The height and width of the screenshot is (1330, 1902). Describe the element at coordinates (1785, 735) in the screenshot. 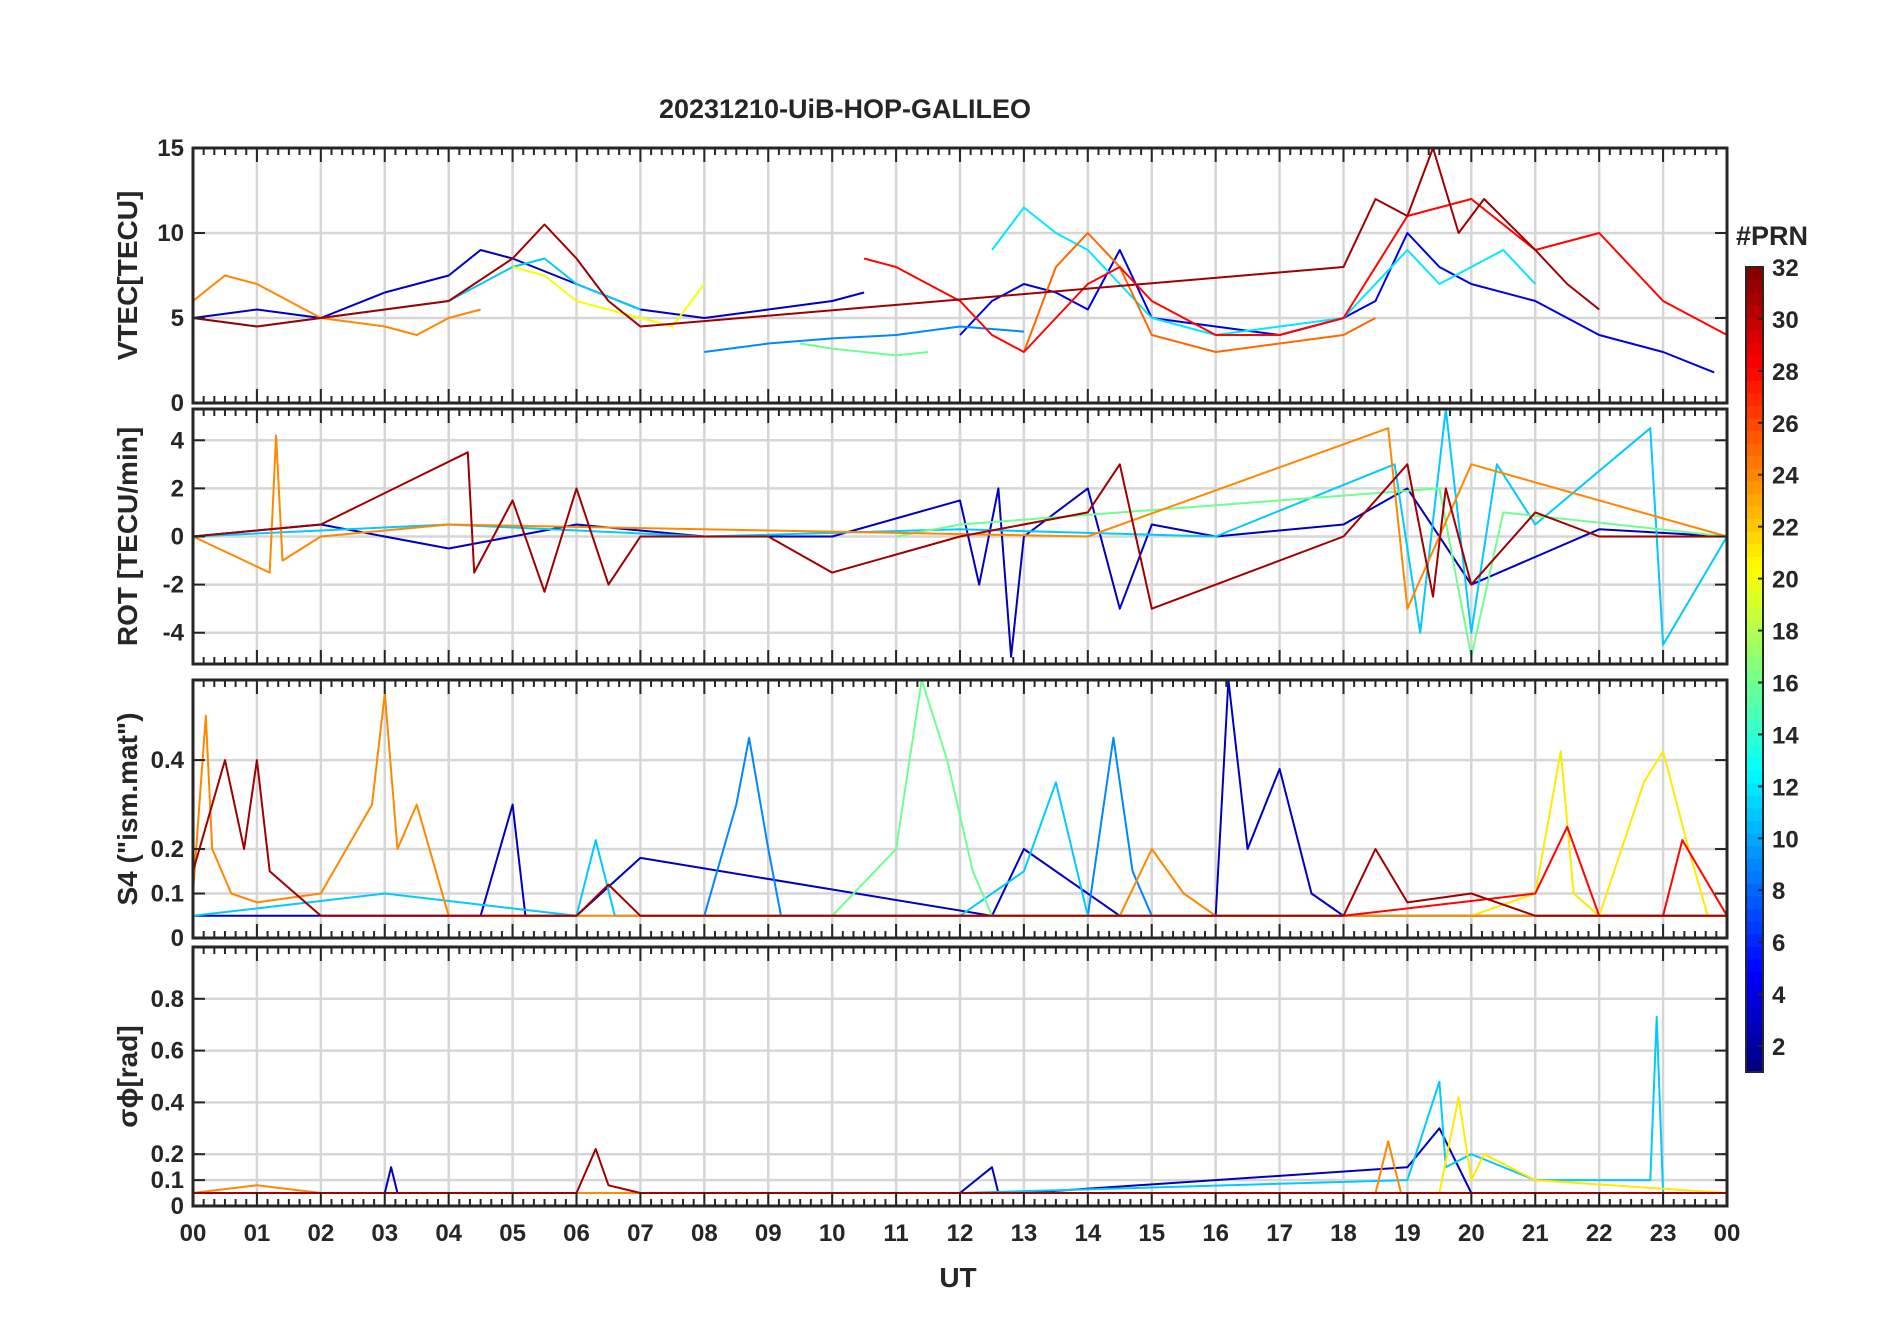

I see `colorbar-tick-label: 14` at that location.